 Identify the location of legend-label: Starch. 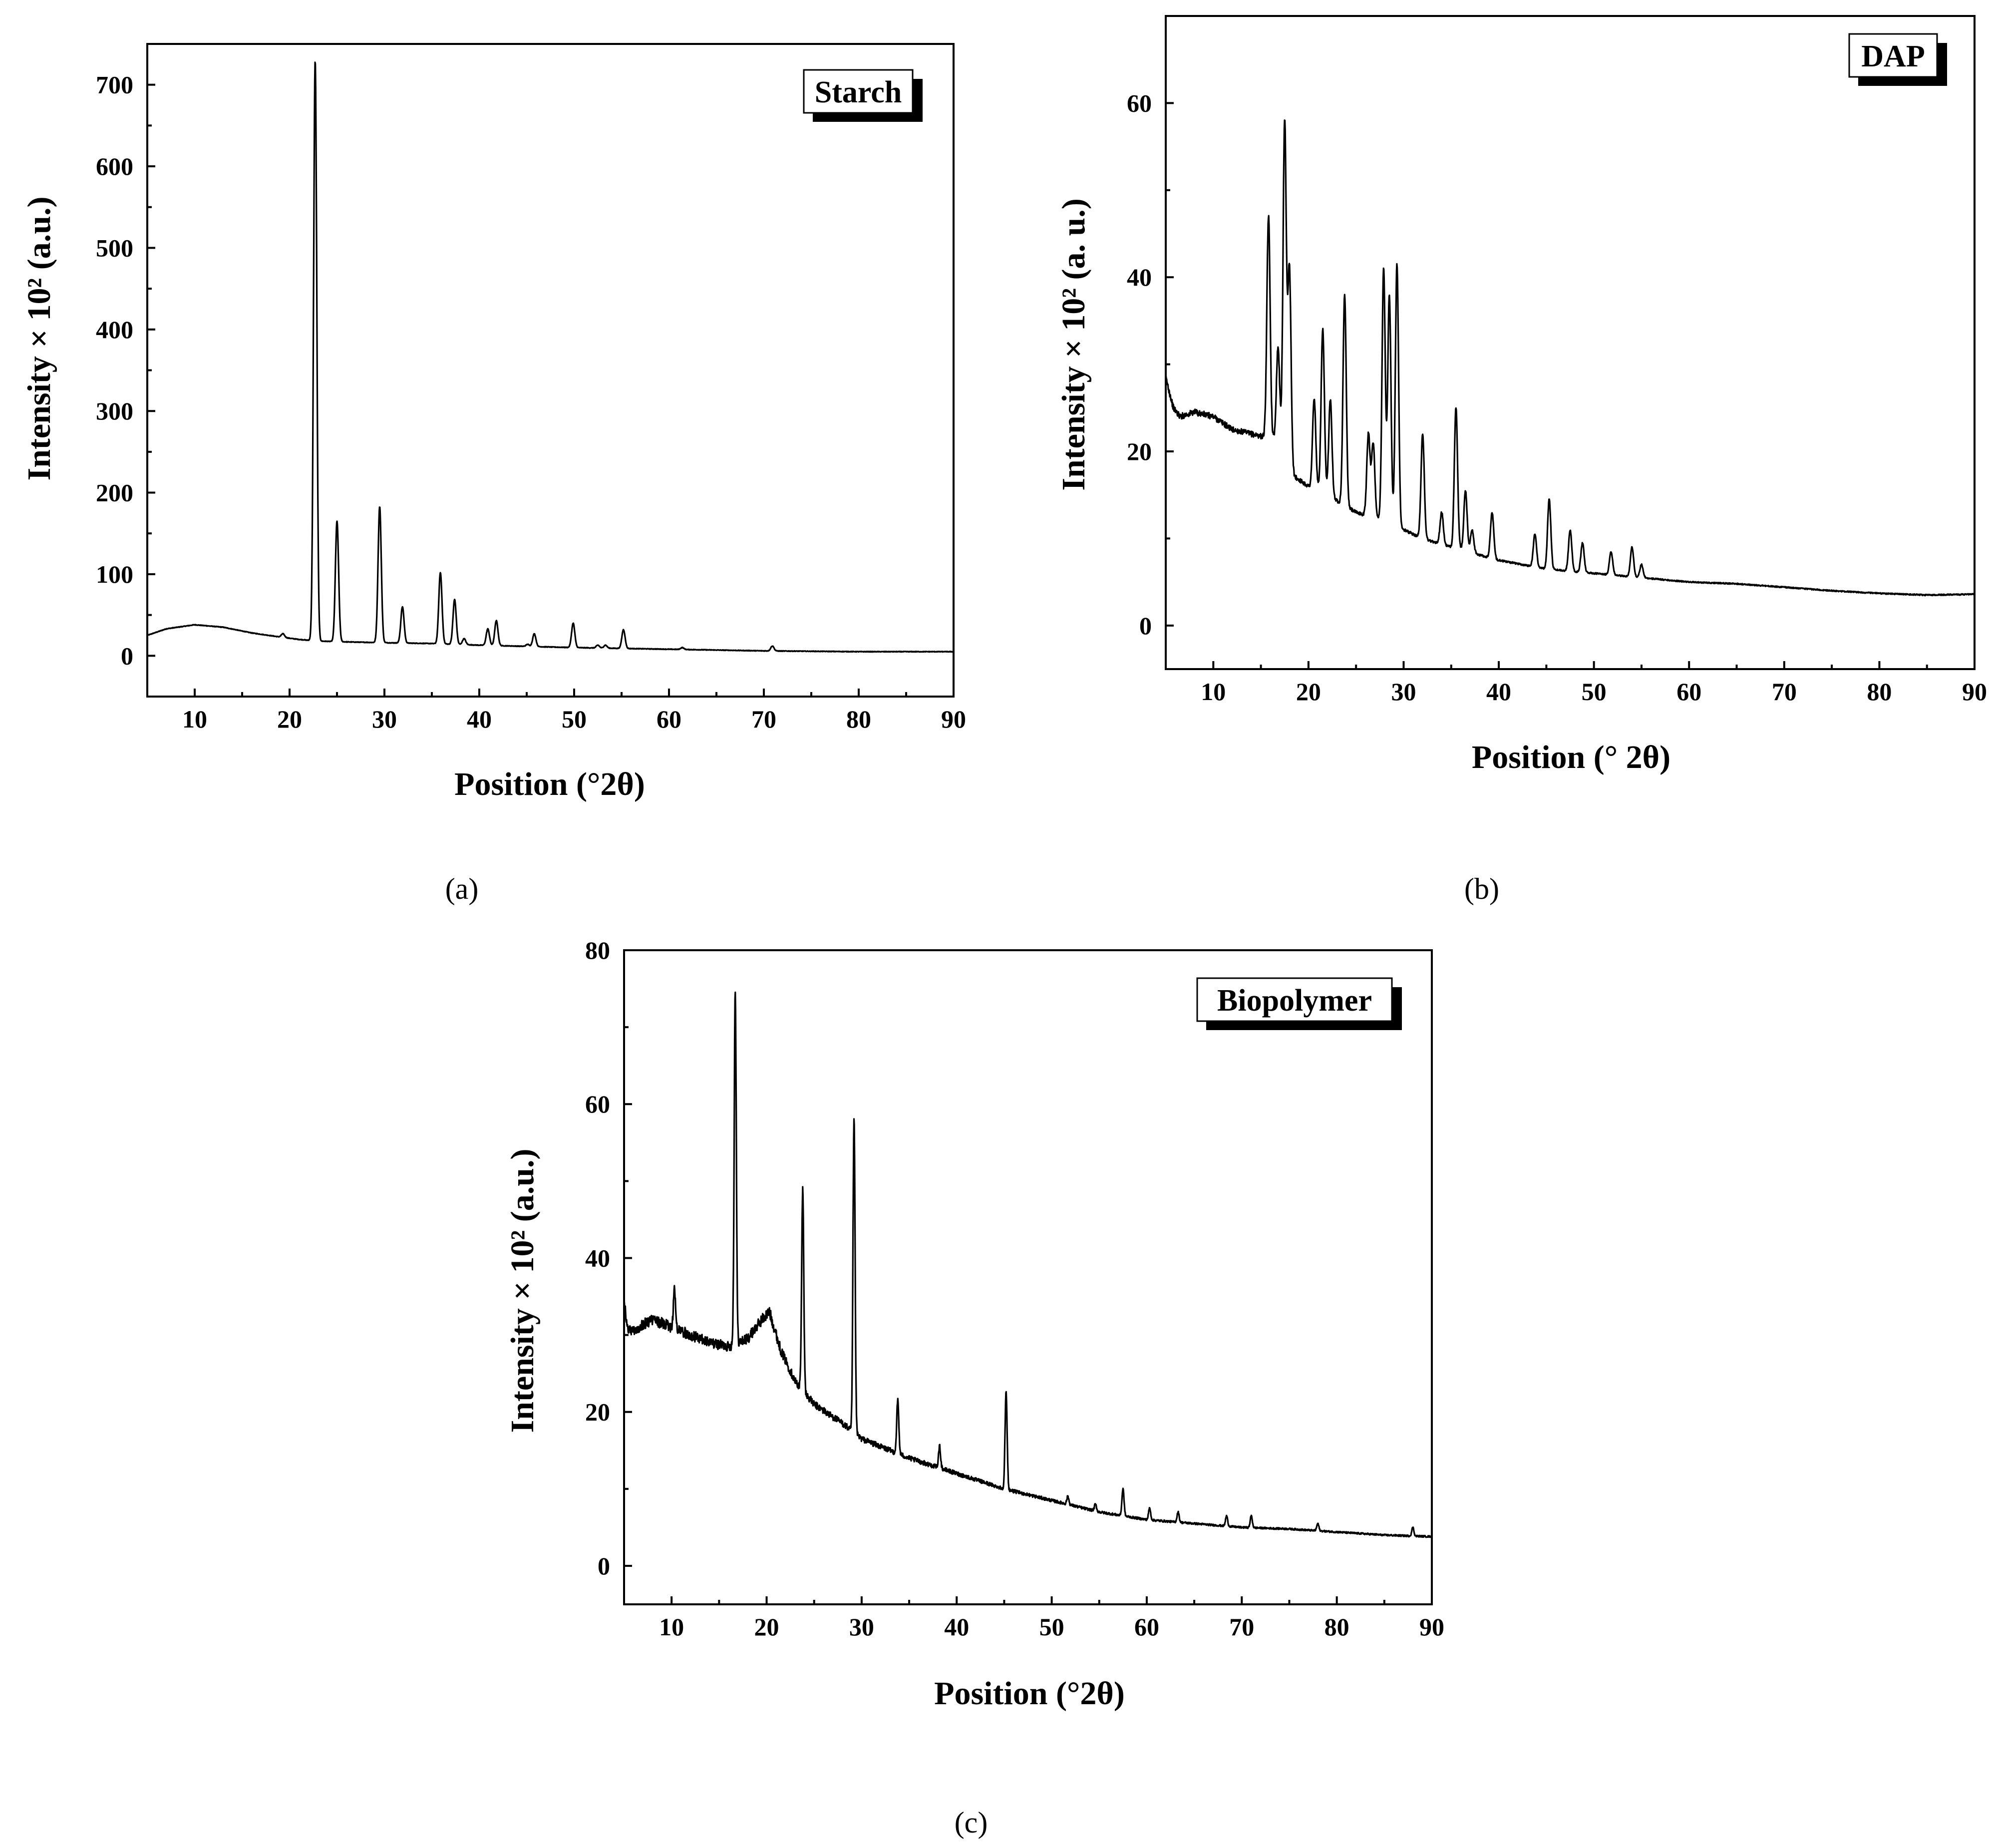
(859, 92).